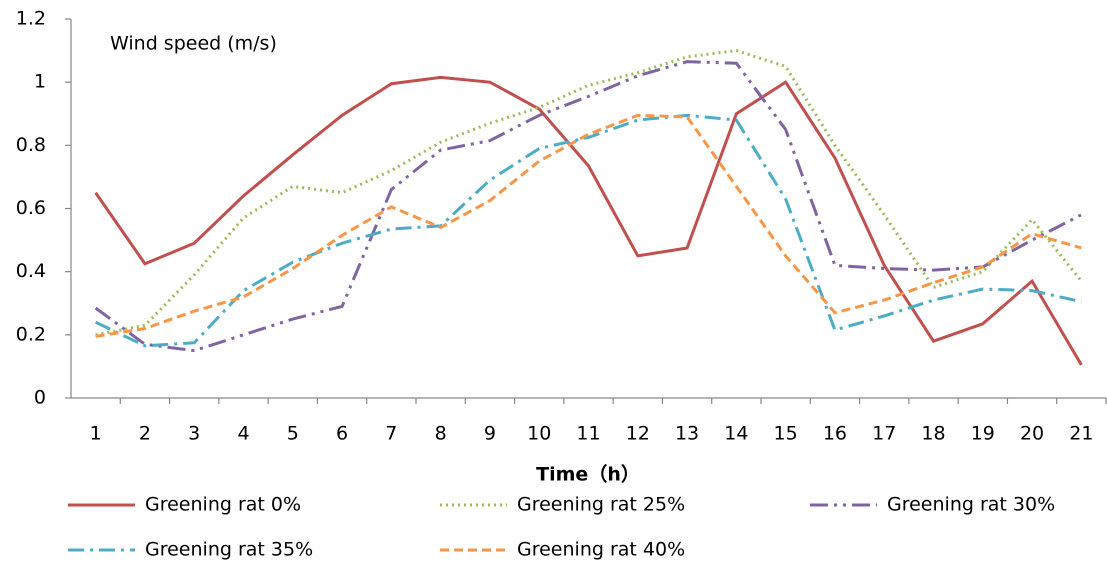 This screenshot has width=1107, height=567. I want to click on legend-label: Greening rat 30%, so click(971, 505).